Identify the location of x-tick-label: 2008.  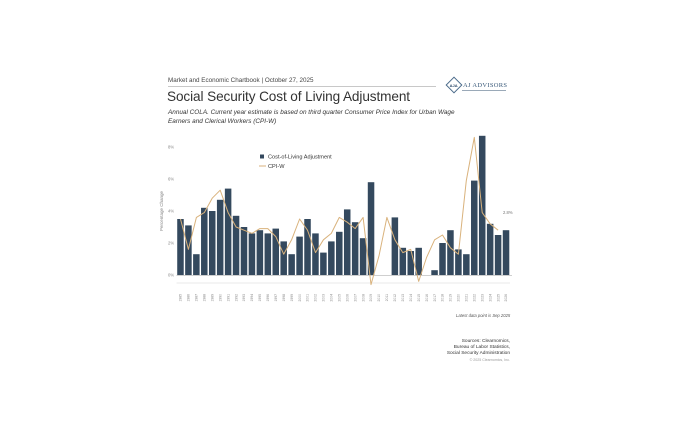
(363, 298).